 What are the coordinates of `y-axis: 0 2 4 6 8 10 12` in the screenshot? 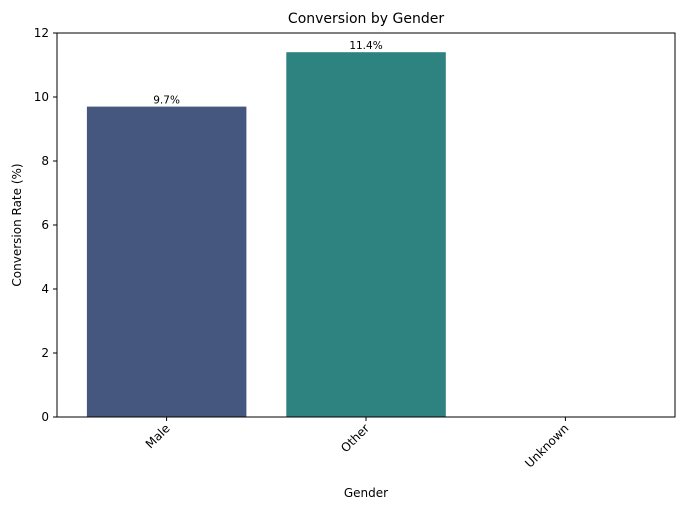 It's located at (45, 225).